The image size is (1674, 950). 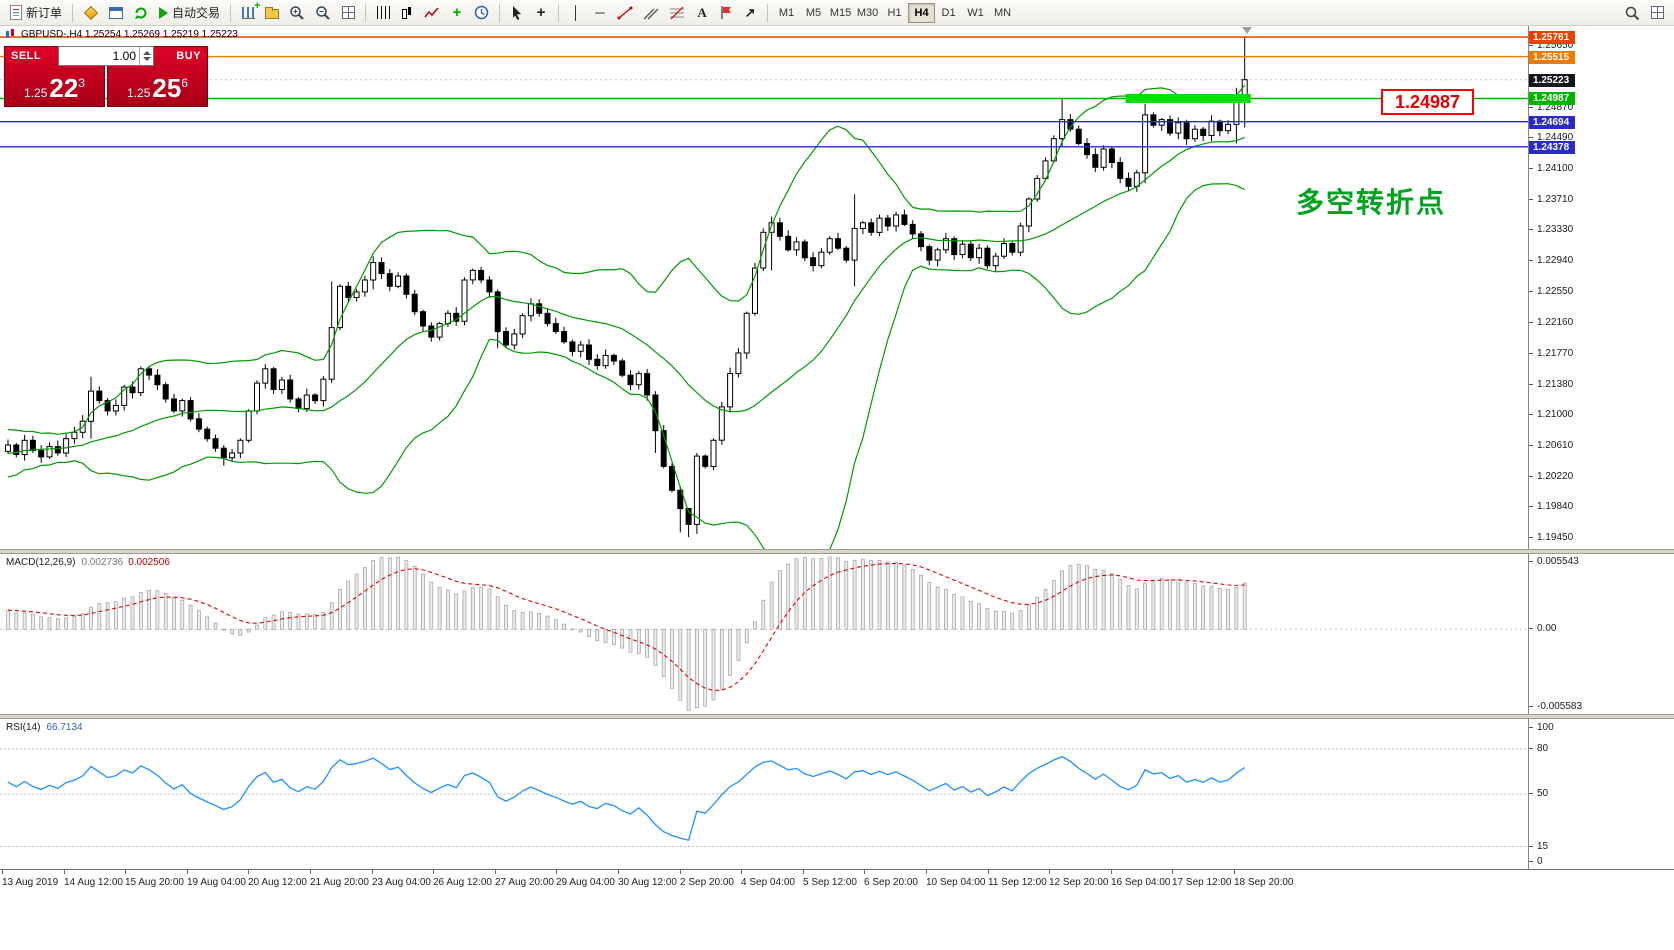 What do you see at coordinates (1551, 230) in the screenshot?
I see `price-tick: 1.23330` at bounding box center [1551, 230].